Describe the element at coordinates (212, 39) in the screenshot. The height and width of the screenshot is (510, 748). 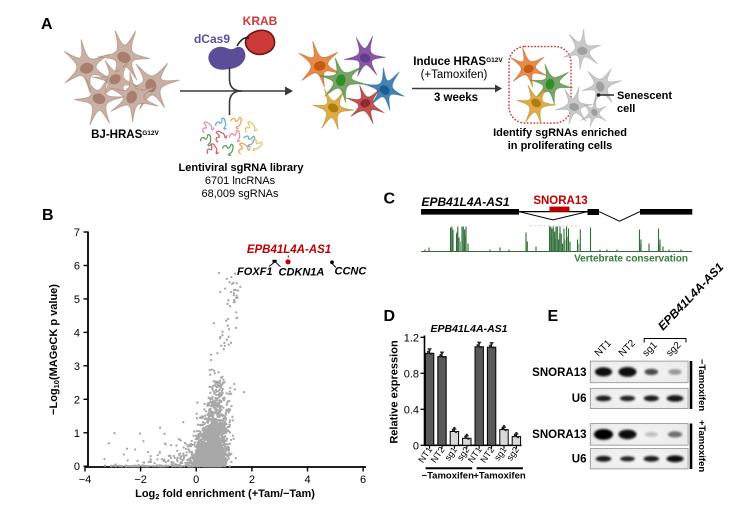
I see `svg-text: dCas9` at that location.